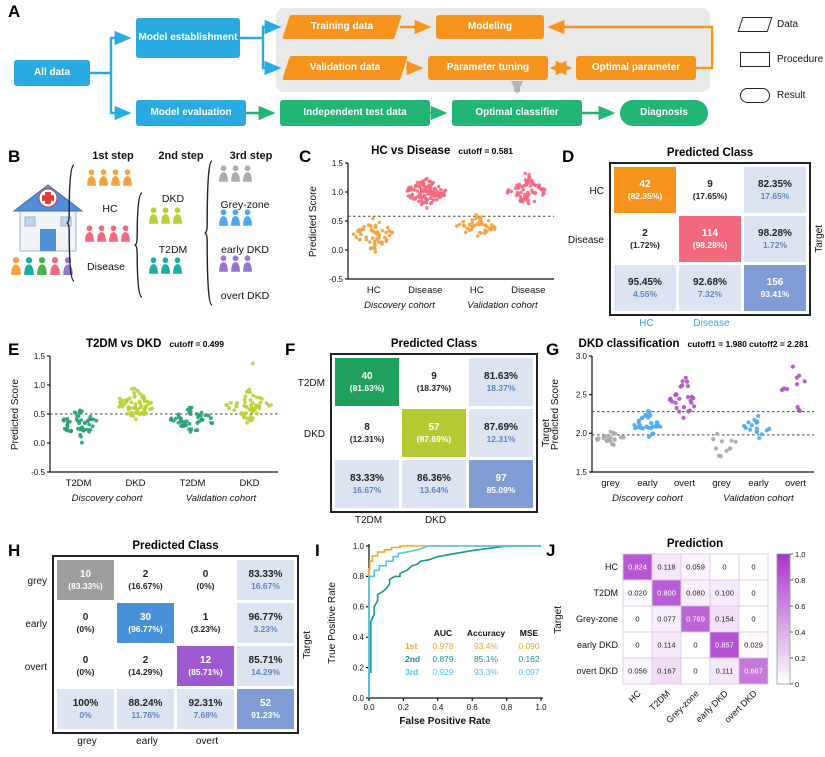 The height and width of the screenshot is (757, 825). What do you see at coordinates (367, 387) in the screenshot?
I see `cell-percent: (81.63%)` at bounding box center [367, 387].